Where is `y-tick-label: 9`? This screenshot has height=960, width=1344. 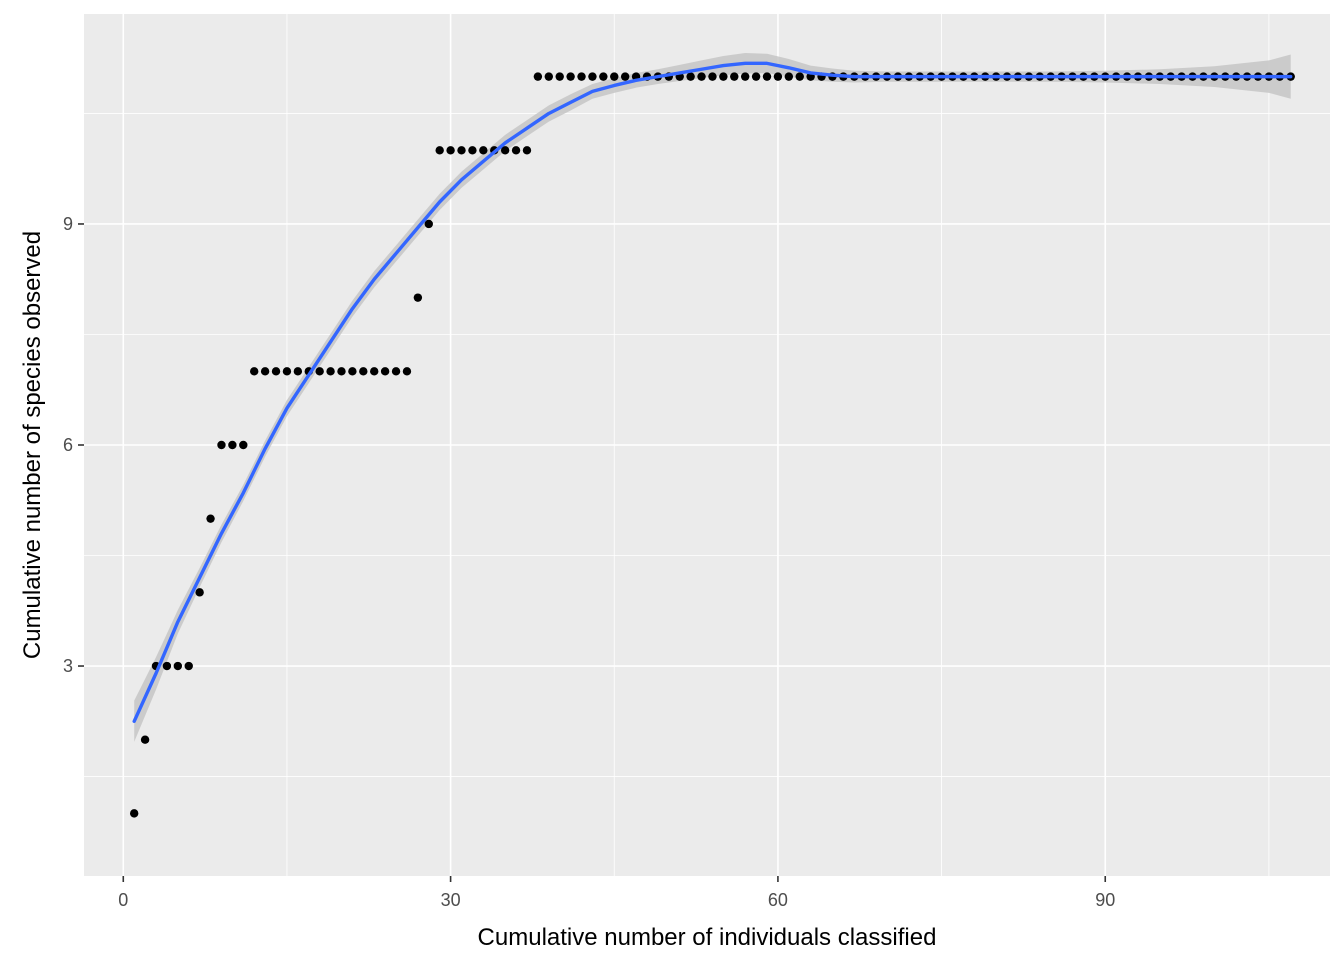
y-tick-label: 9 is located at coordinates (68, 224).